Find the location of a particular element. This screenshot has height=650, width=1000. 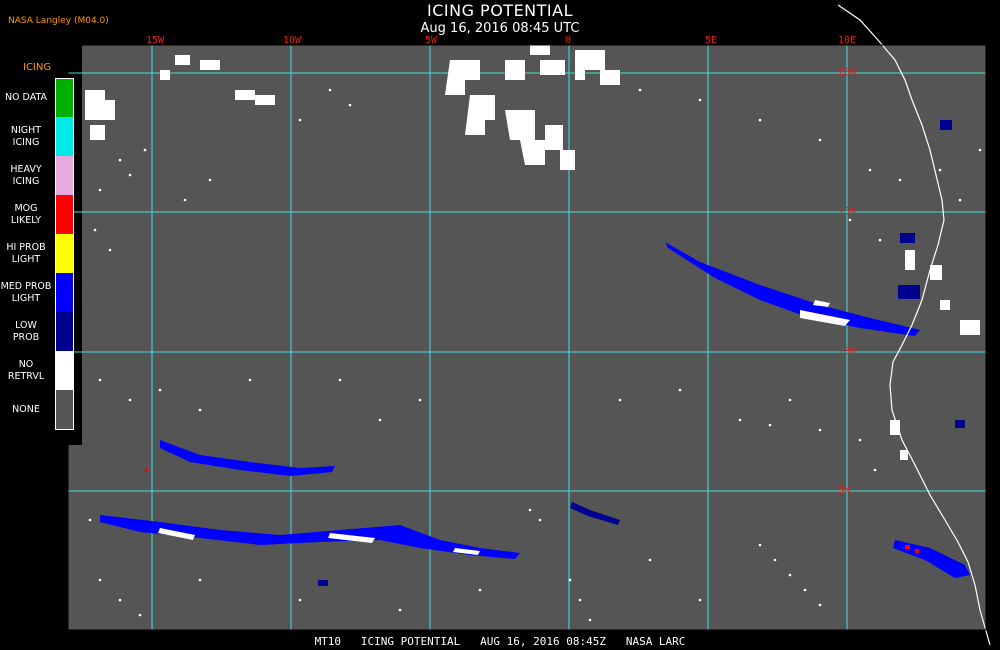

lon-label-10w: 10W is located at coordinates (292, 40).